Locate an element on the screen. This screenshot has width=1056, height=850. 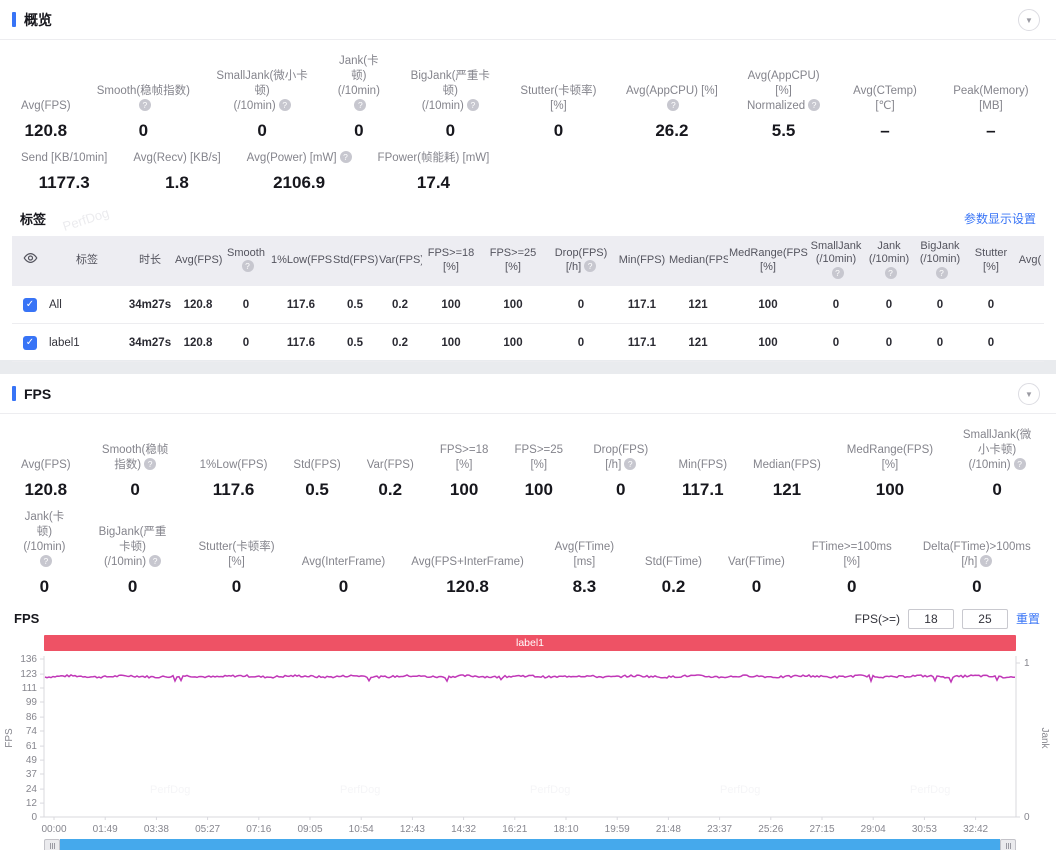
collapse-overview-button: ▼ is located at coordinates (1029, 20).